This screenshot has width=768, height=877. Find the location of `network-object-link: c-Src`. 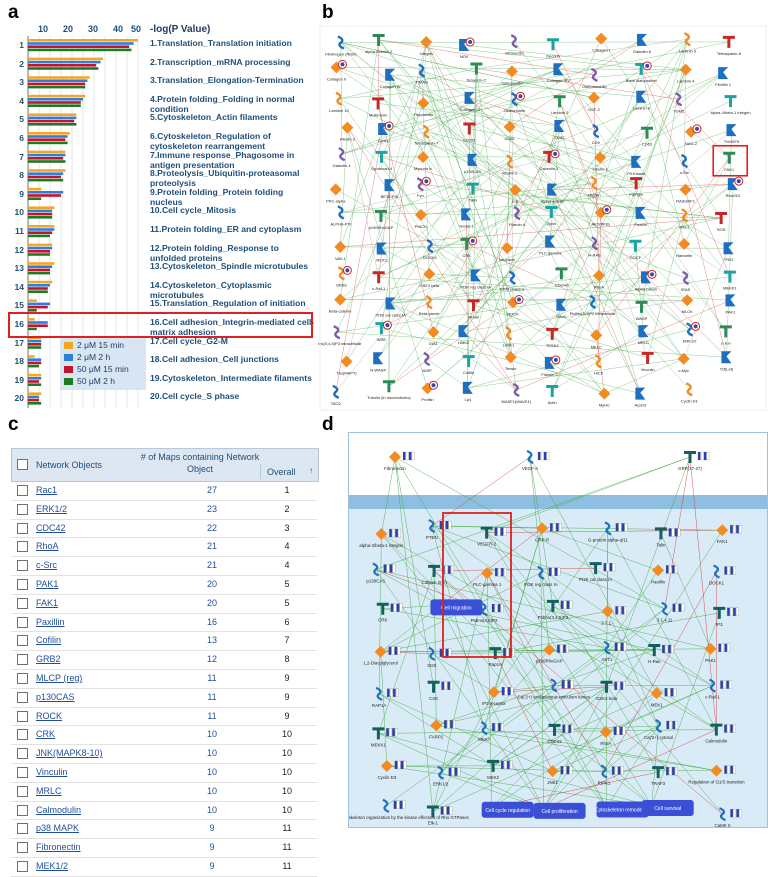

network-object-link: c-Src is located at coordinates (46, 565).